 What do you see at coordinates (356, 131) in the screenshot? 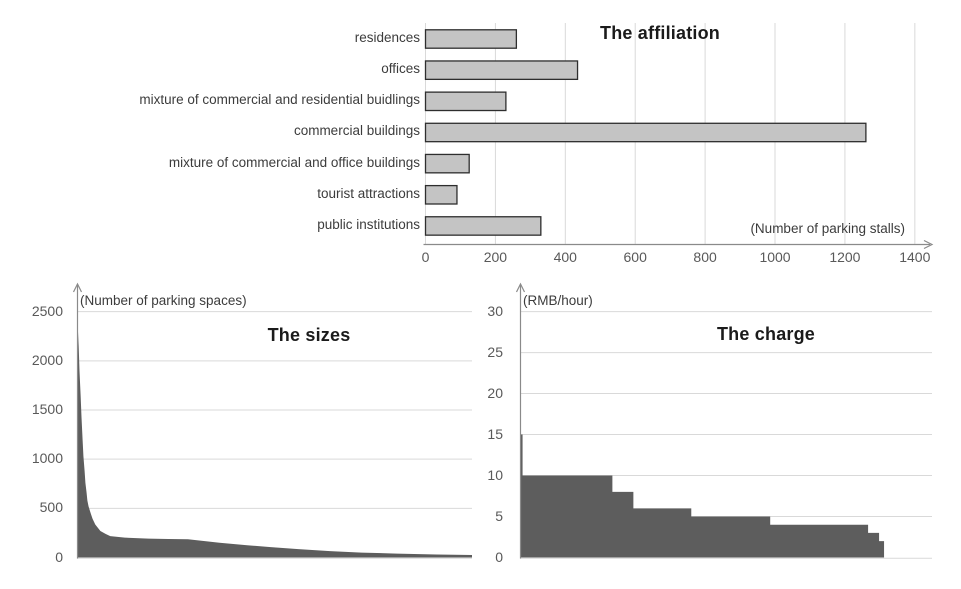
I see `affiliation-category-label: commercial buildings` at bounding box center [356, 131].